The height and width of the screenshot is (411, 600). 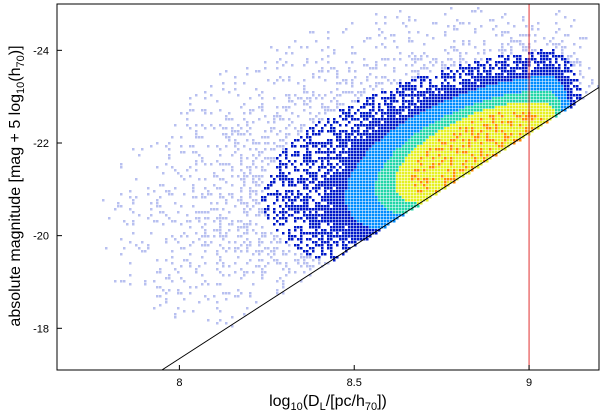 I want to click on y-tick-label: -18, so click(x=41, y=329).